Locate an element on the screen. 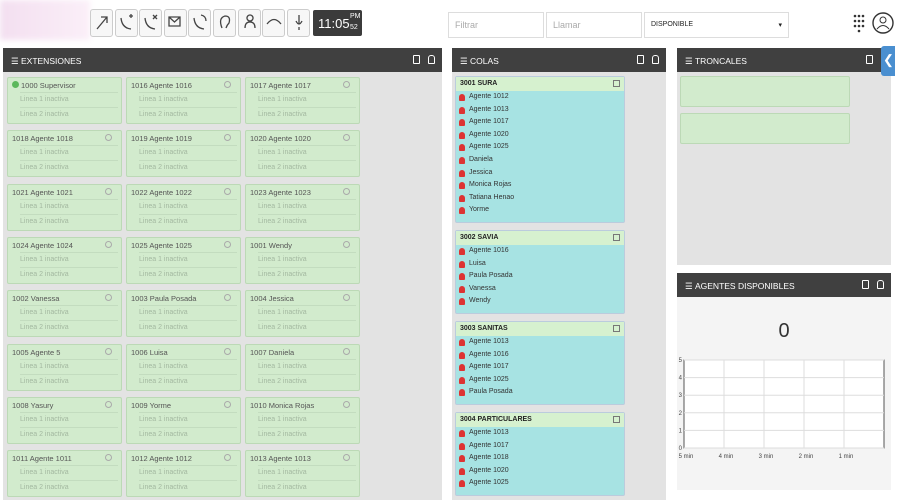 The height and width of the screenshot is (500, 900). status-select: DISPONIBLE ▾ is located at coordinates (716, 25).